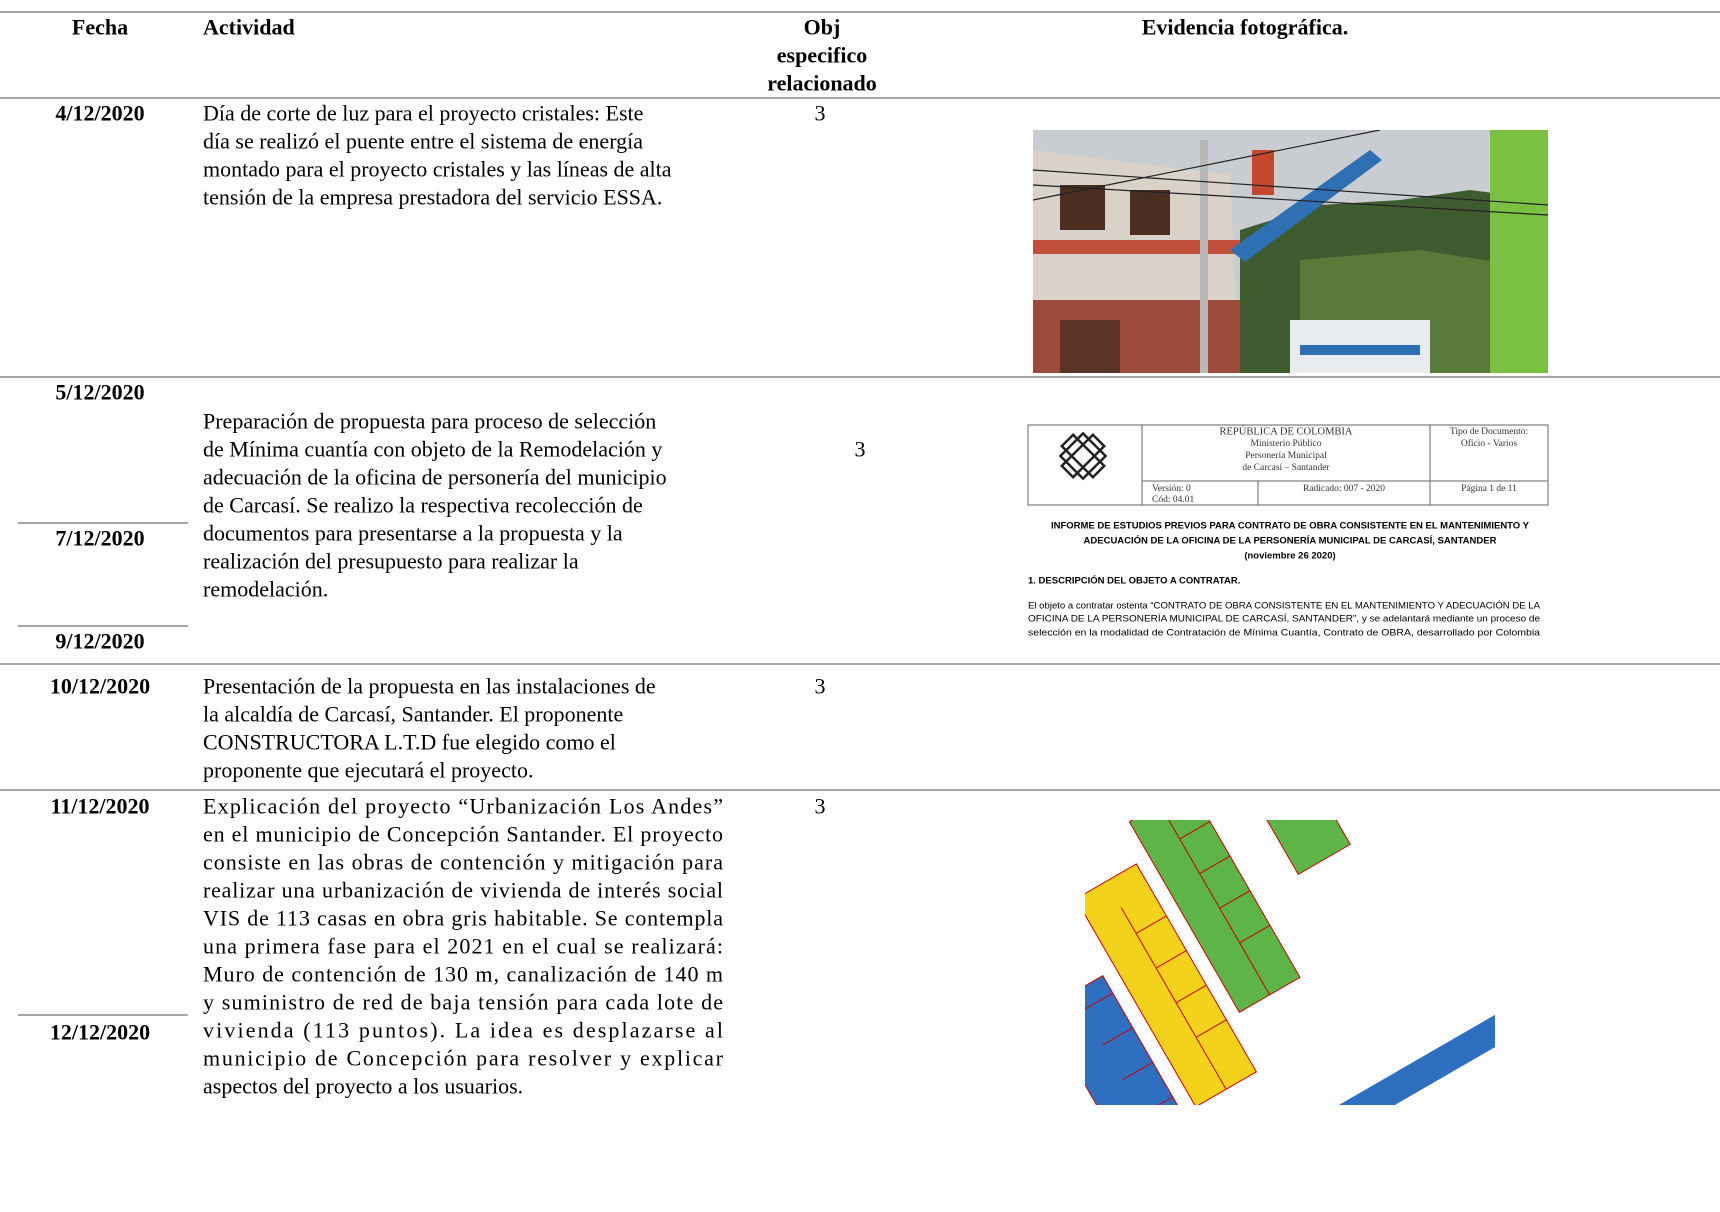  I want to click on header-date: Fecha, so click(100, 27).